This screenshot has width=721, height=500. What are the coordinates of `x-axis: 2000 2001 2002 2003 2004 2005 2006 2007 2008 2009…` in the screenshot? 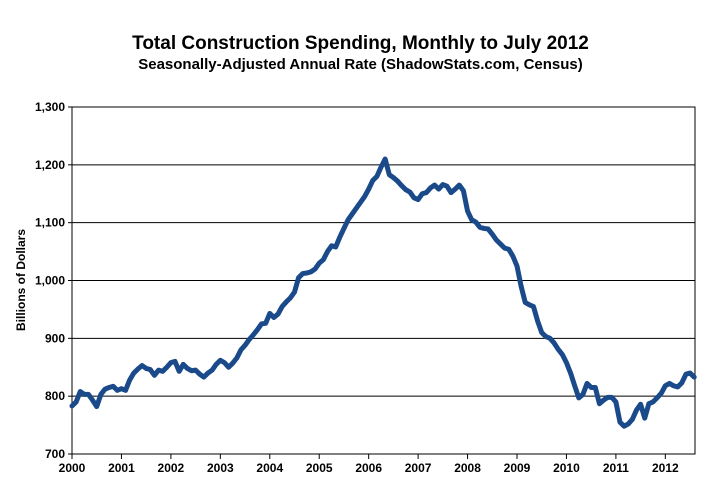 It's located at (369, 464).